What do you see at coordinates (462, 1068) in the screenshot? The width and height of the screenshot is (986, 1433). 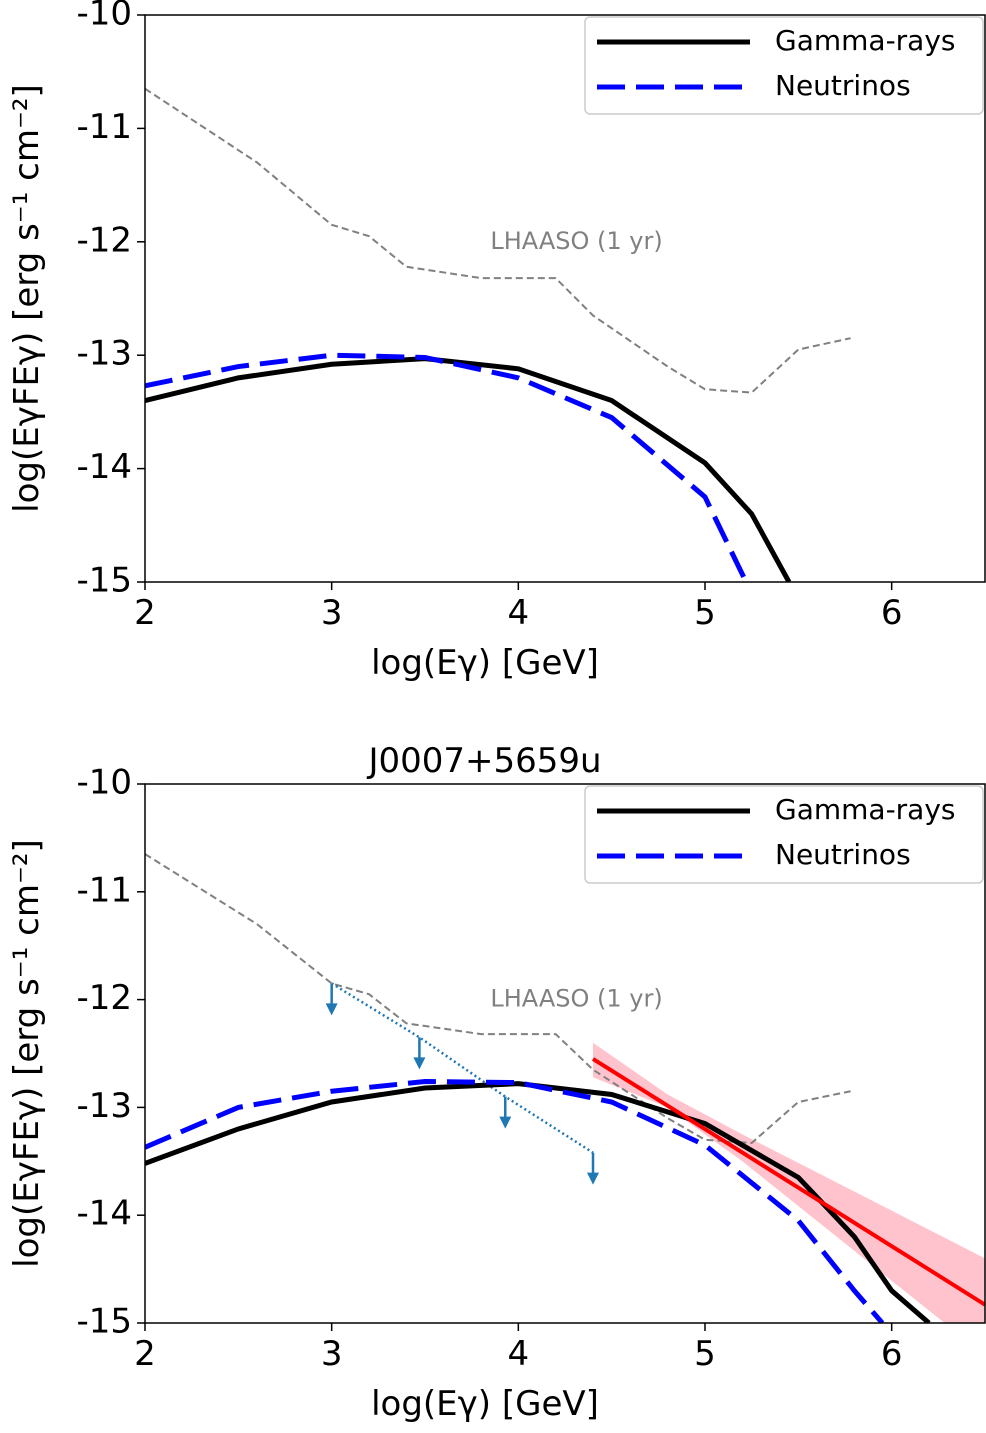 I see `limits-line` at bounding box center [462, 1068].